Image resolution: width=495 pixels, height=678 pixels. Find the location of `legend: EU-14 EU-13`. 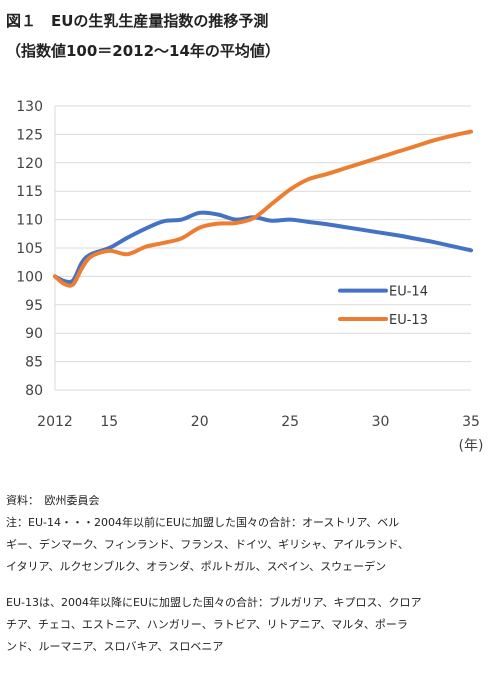

legend: EU-14 EU-13 is located at coordinates (383, 306).